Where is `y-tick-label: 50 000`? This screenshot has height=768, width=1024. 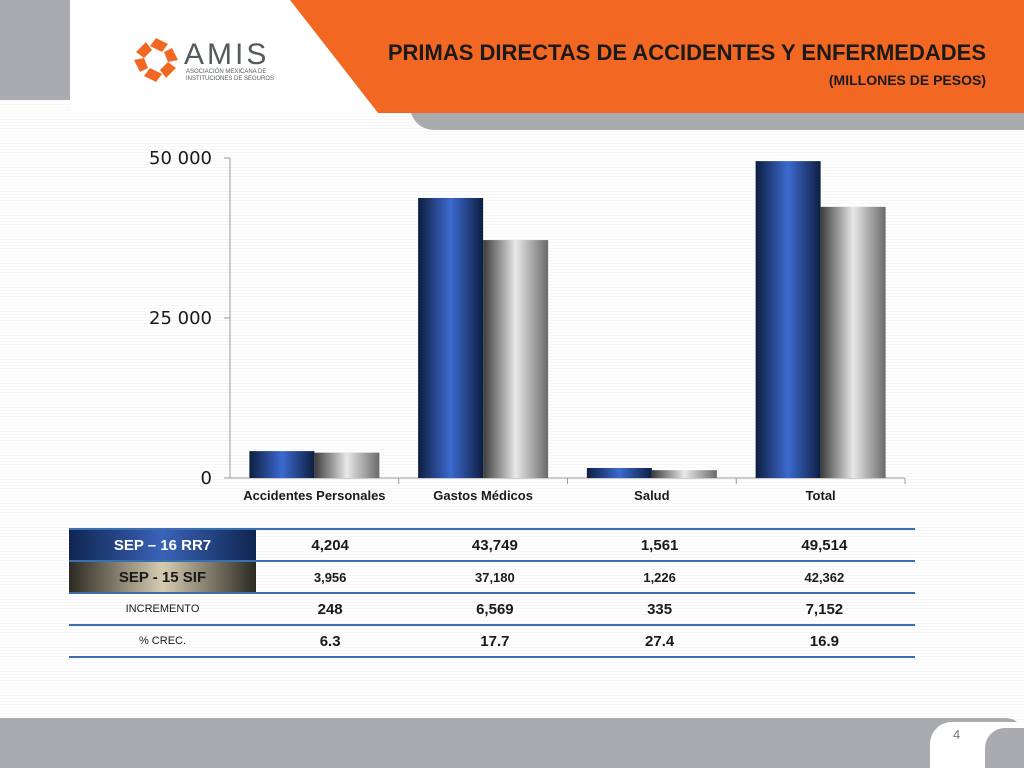 y-tick-label: 50 000 is located at coordinates (180, 158).